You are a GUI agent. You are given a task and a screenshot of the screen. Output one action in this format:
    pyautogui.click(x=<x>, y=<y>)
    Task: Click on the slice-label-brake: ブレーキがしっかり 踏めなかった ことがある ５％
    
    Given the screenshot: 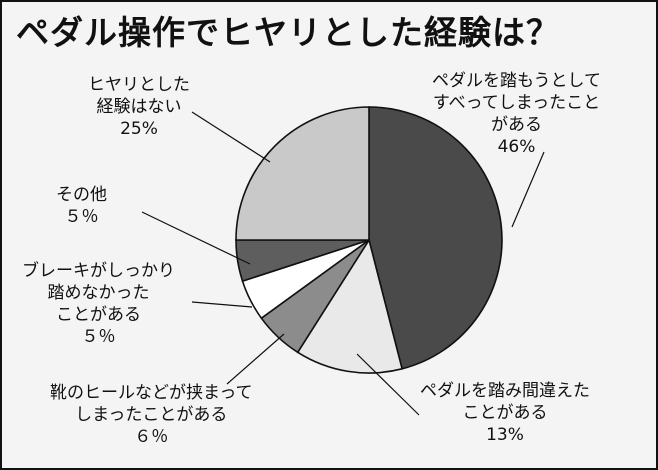 What is the action you would take?
    pyautogui.click(x=98, y=304)
    